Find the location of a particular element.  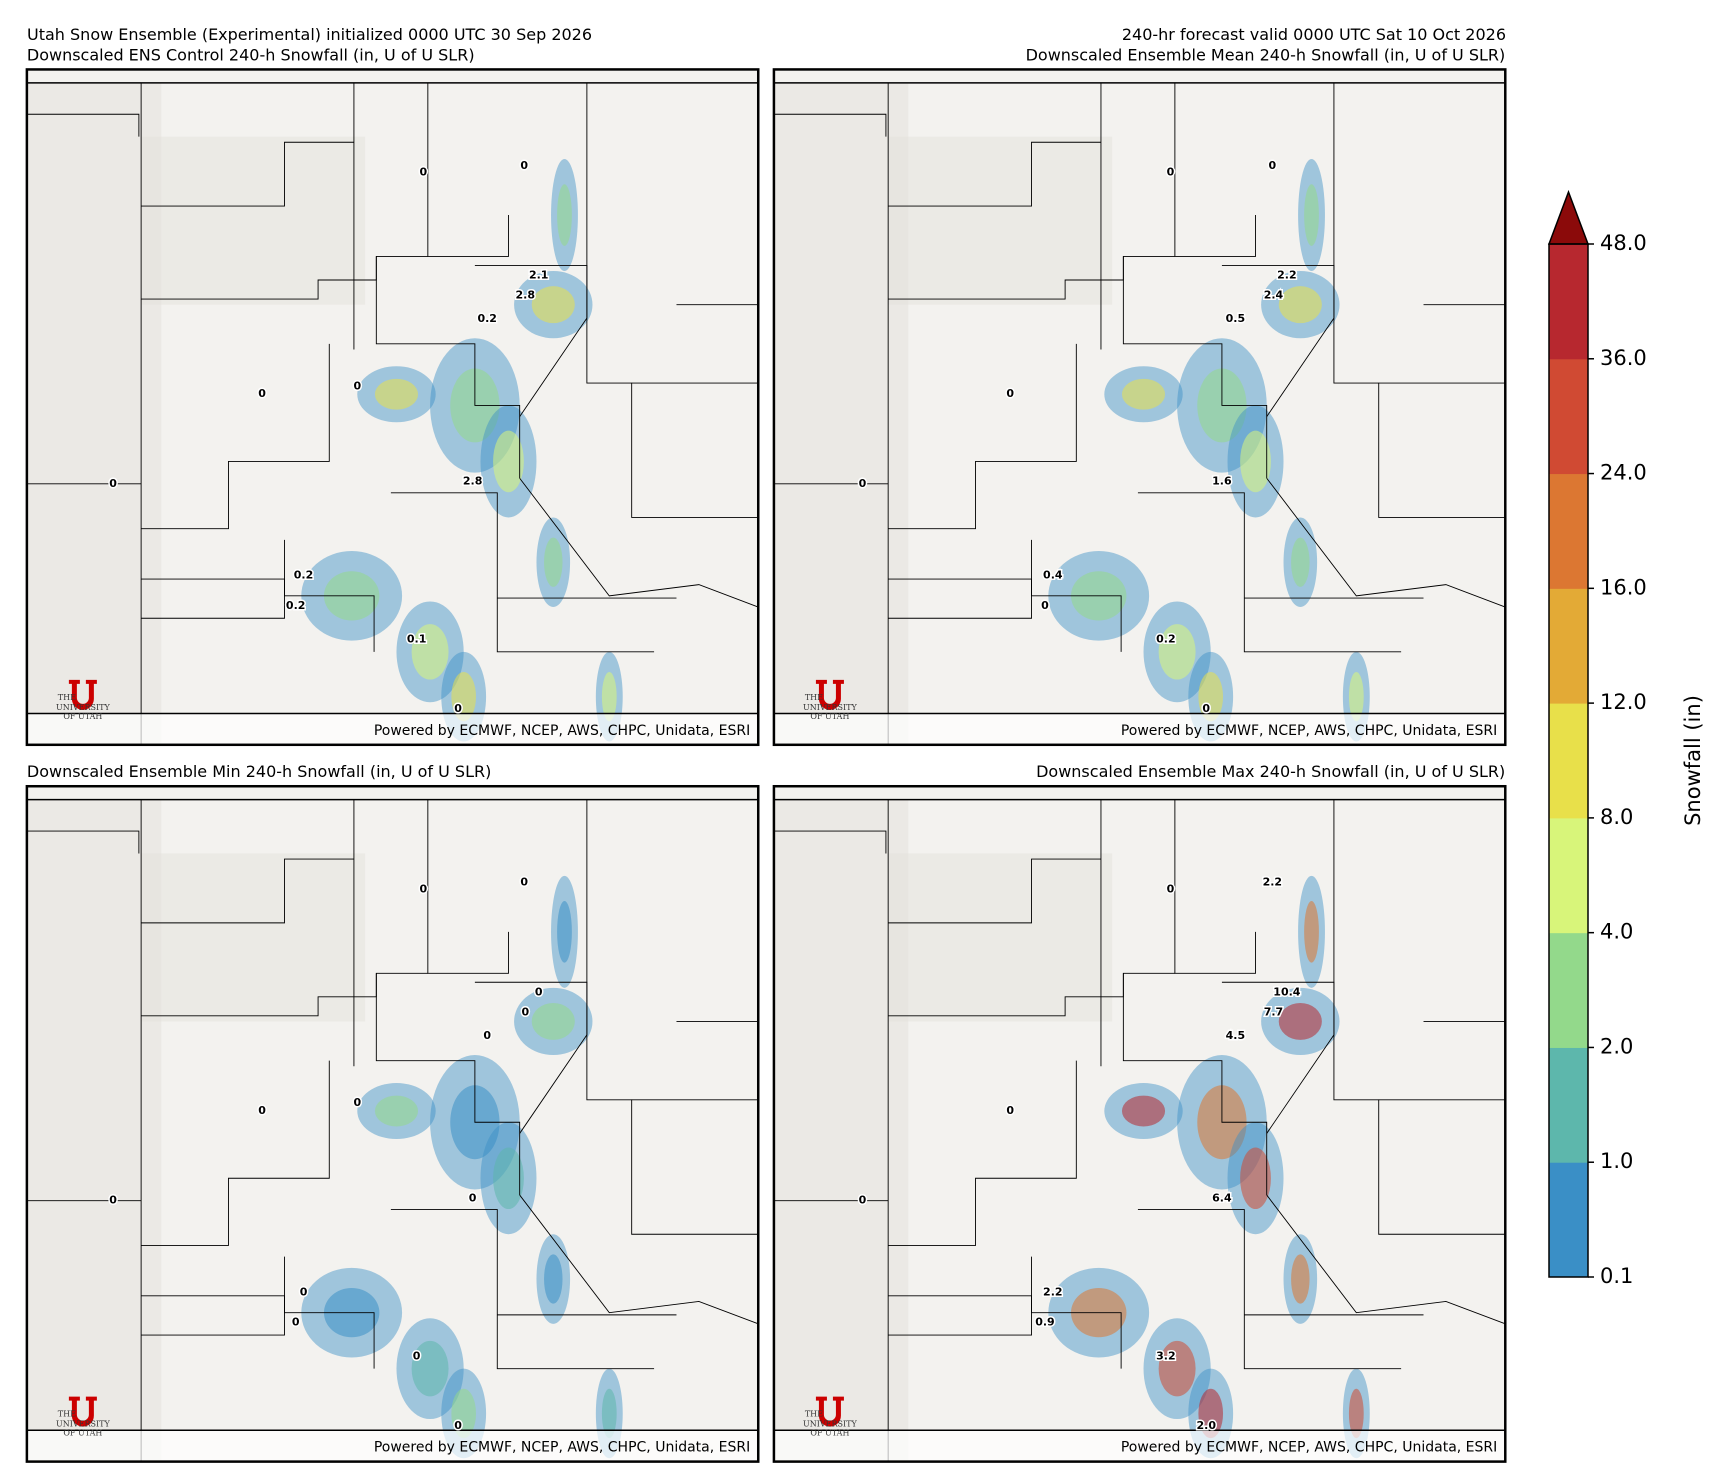

point-value: 0.5 is located at coordinates (1236, 318).